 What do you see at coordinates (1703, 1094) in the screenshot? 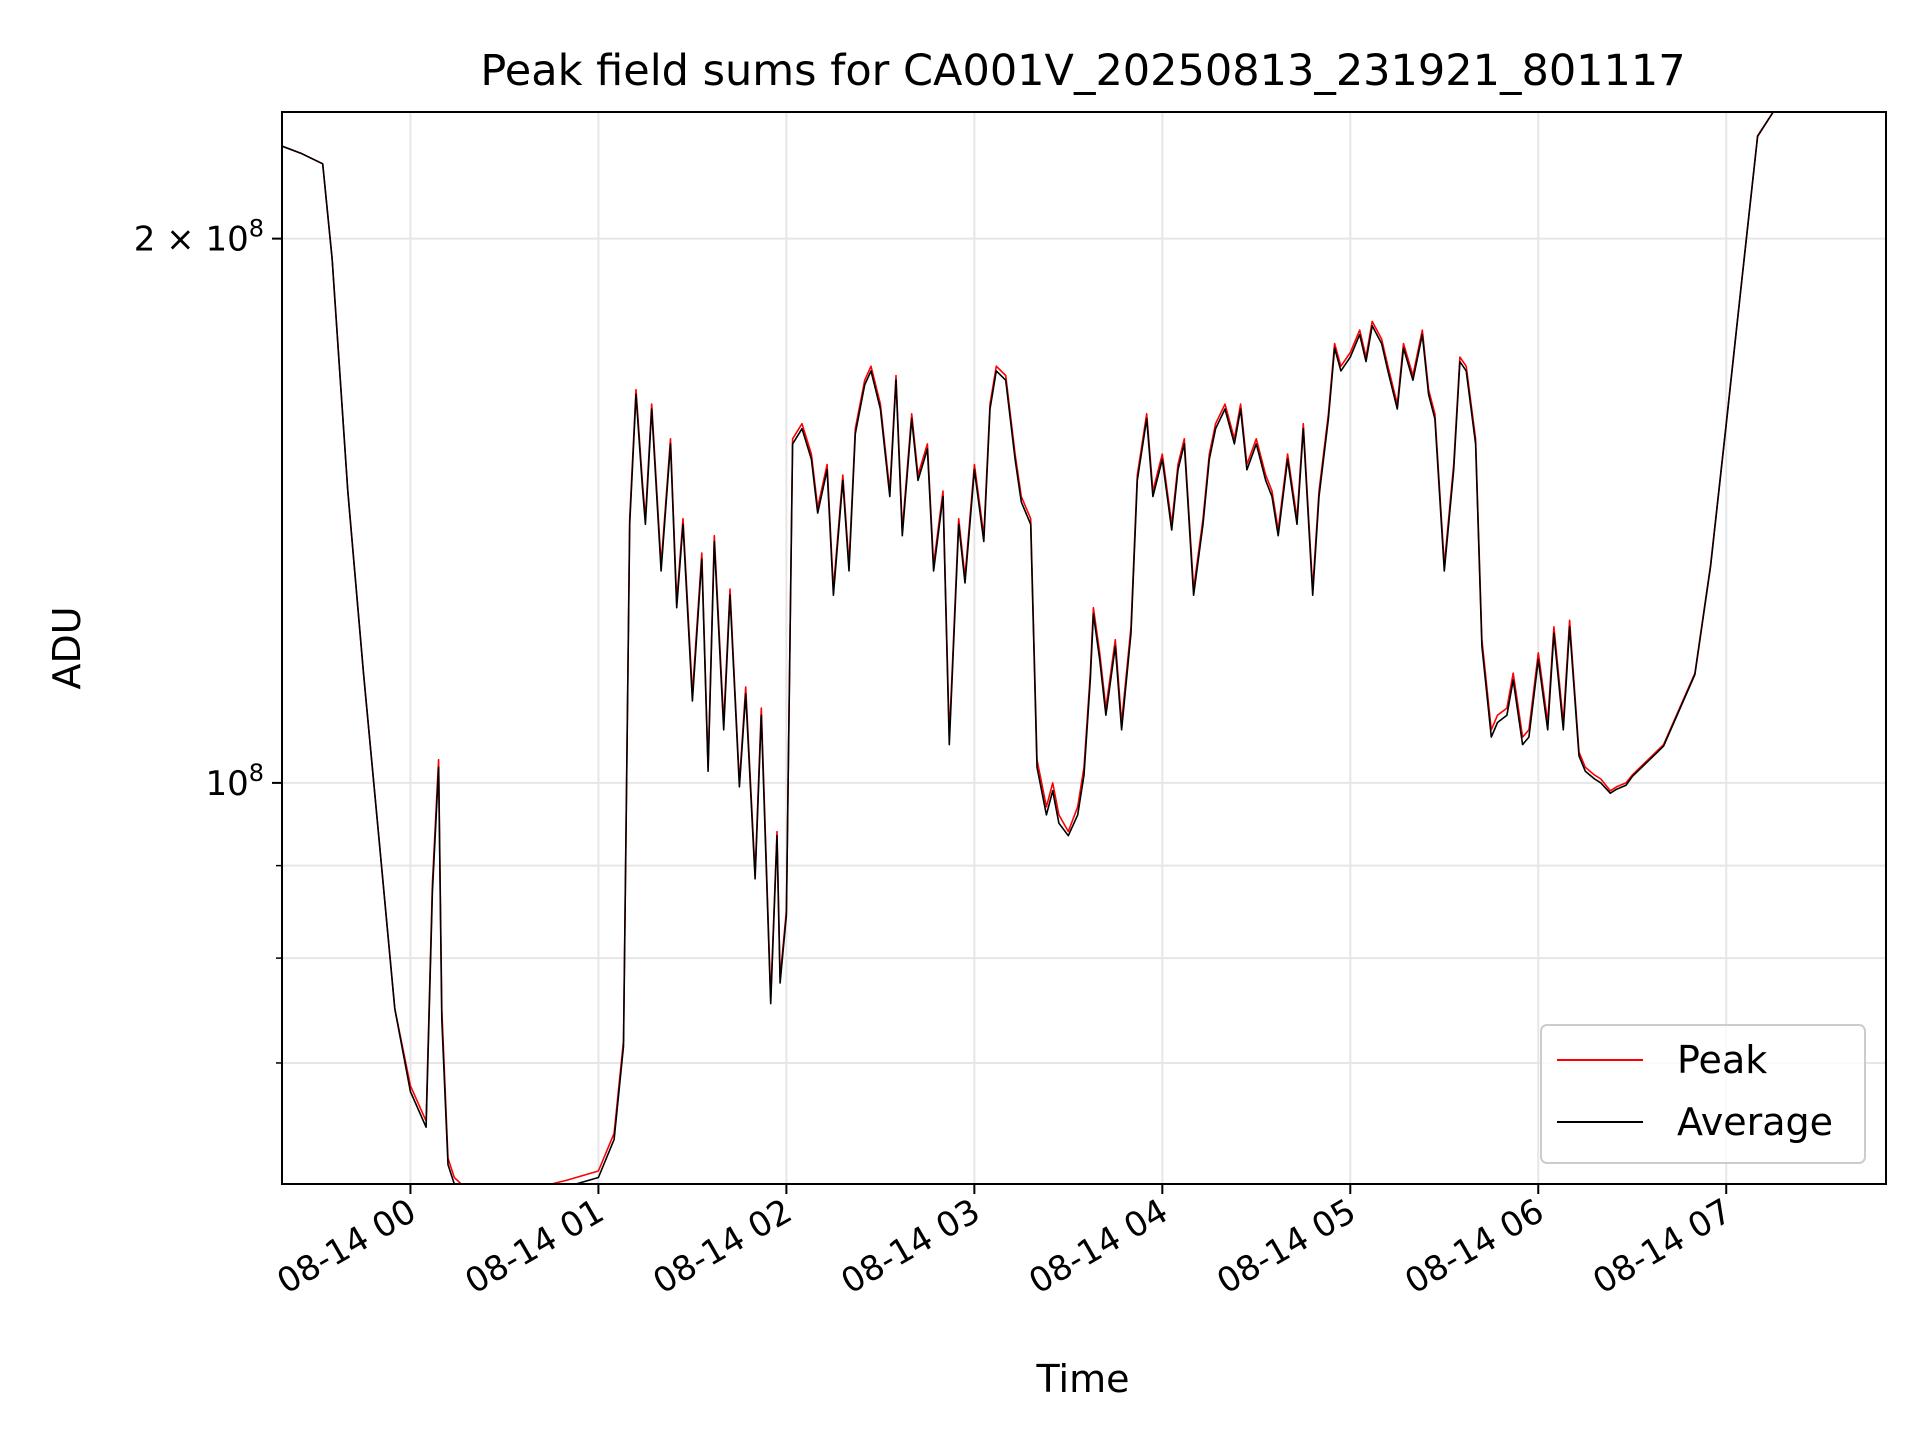
I see `legend: Peak Average` at bounding box center [1703, 1094].